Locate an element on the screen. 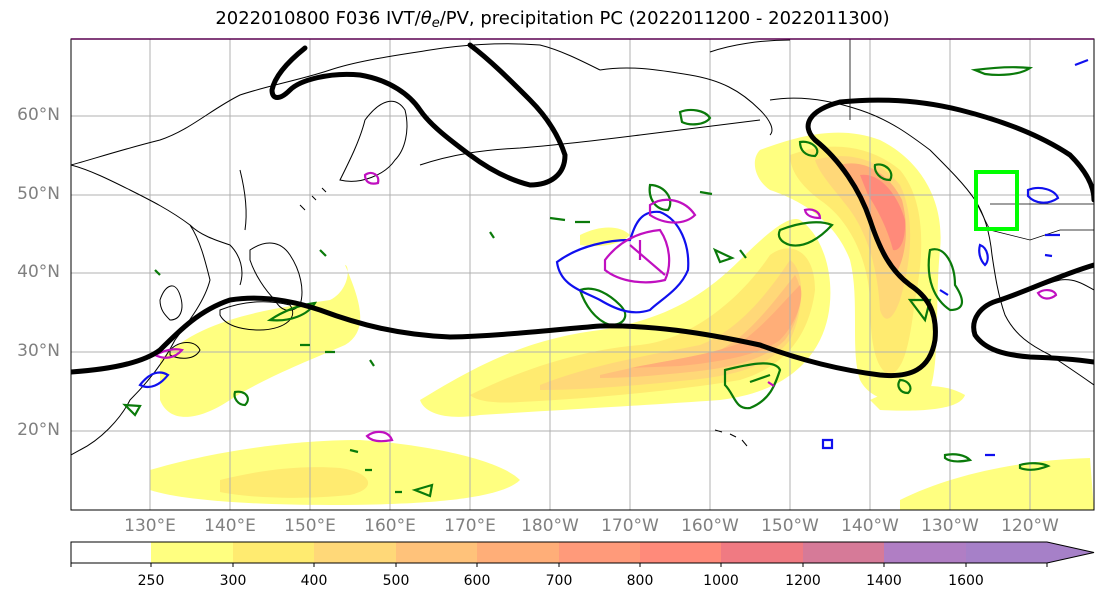  colorbar-label: 250 is located at coordinates (151, 581).